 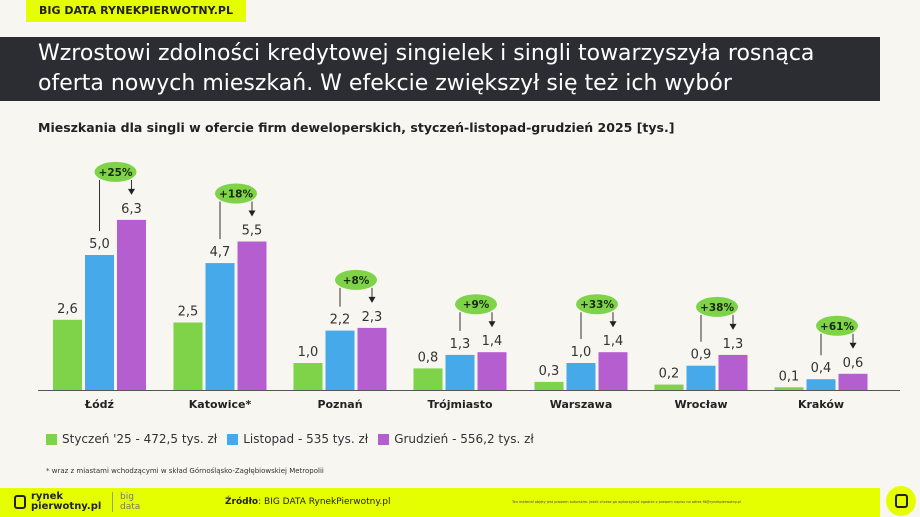 I want to click on data-label: 5,0, so click(x=99, y=244).